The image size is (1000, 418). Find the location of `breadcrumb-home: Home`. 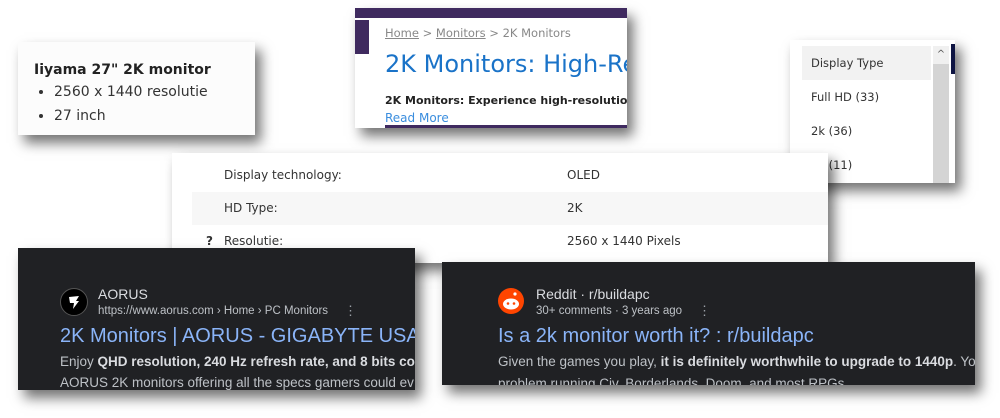

breadcrumb-home: Home is located at coordinates (402, 33).